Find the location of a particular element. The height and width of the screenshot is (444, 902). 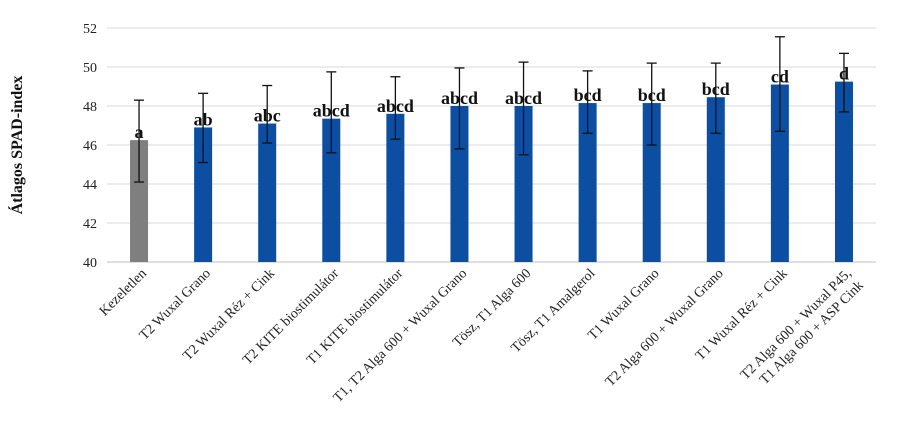

category-label-line: T2 Alga 600 + Wuxal P45, is located at coordinates (796, 324).